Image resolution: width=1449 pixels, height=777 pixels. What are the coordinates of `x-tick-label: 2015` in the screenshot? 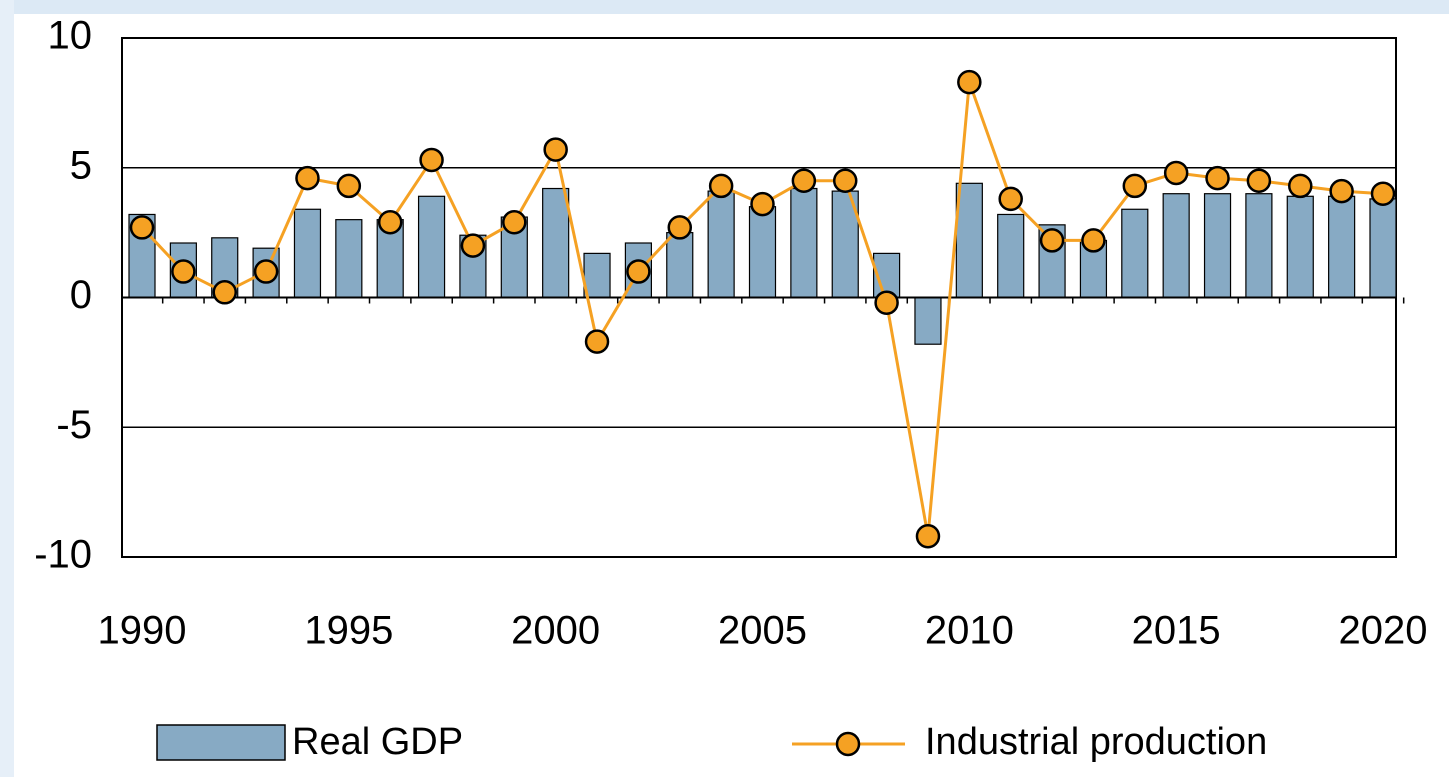 It's located at (1176, 631).